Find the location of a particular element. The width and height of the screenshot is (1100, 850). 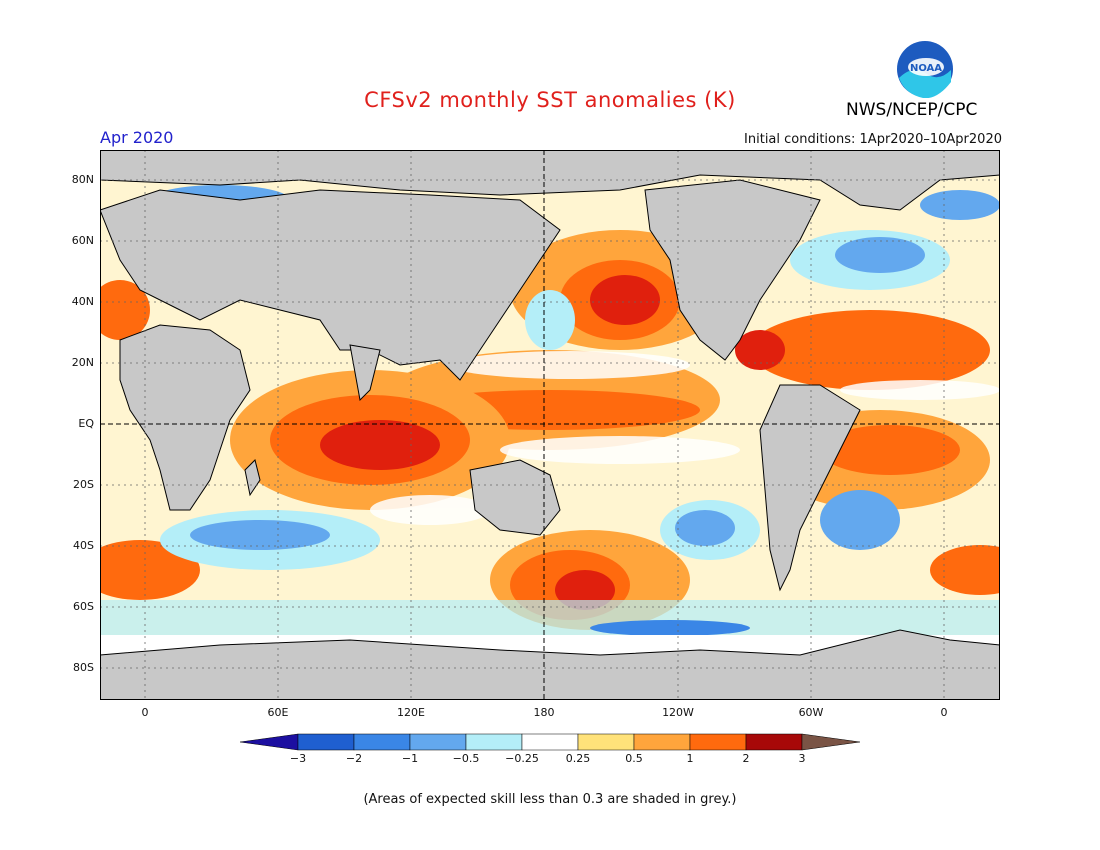

colorbar is located at coordinates (550, 742).